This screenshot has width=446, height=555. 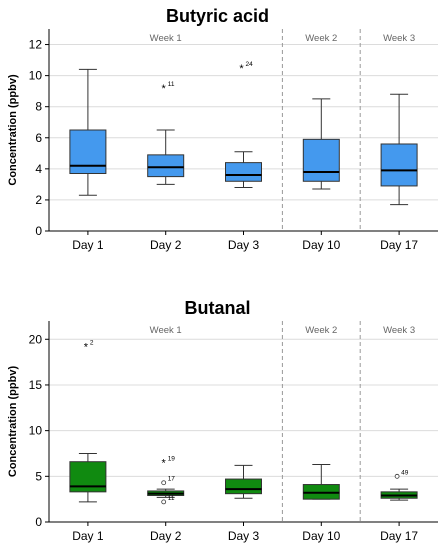 I want to click on y-tick-label: 12, so click(x=36, y=45).